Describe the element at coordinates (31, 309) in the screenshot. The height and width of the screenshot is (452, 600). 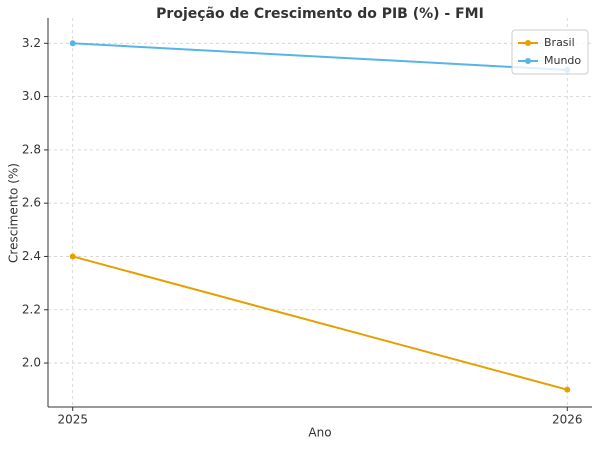
I see `y-tick-label: 2.2` at that location.